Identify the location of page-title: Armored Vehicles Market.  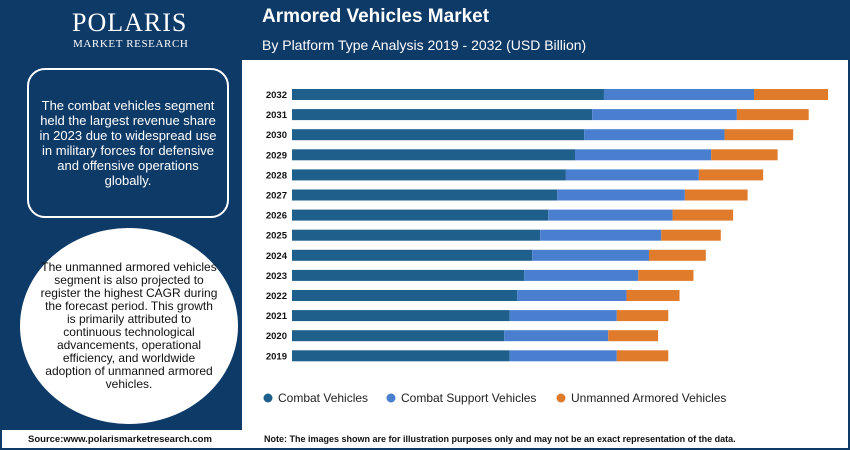
(376, 16).